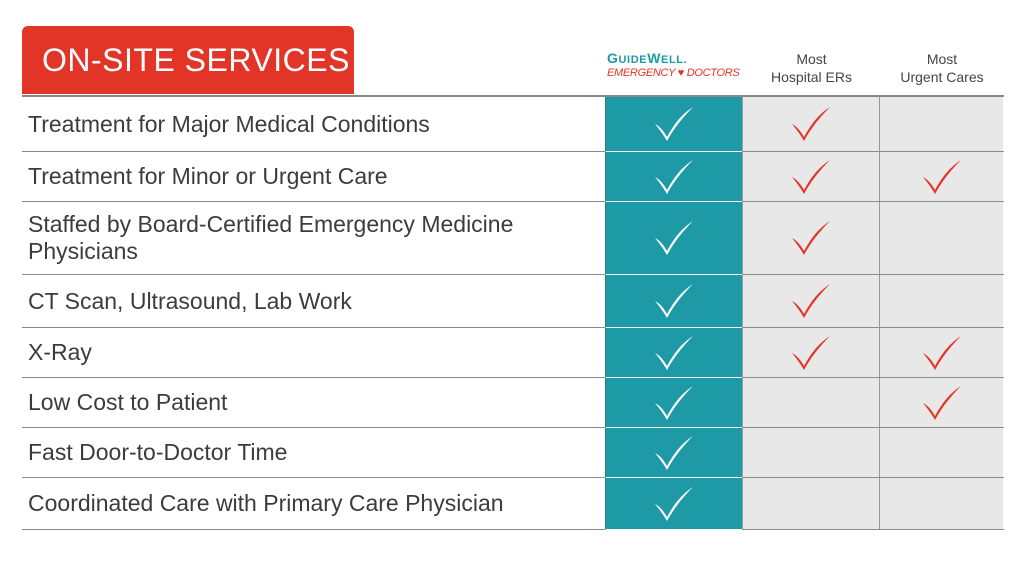 This screenshot has height=576, width=1024. I want to click on table-row: Treatment for Major Medical Conditions, so click(513, 124).